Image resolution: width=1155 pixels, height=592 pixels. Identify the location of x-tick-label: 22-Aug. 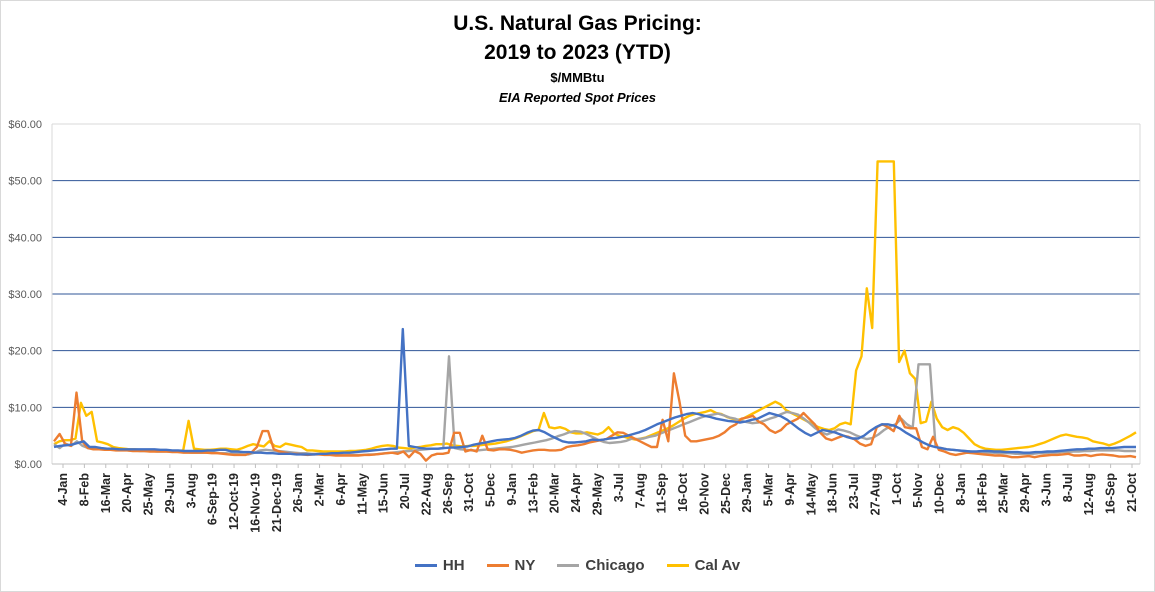
(426, 494).